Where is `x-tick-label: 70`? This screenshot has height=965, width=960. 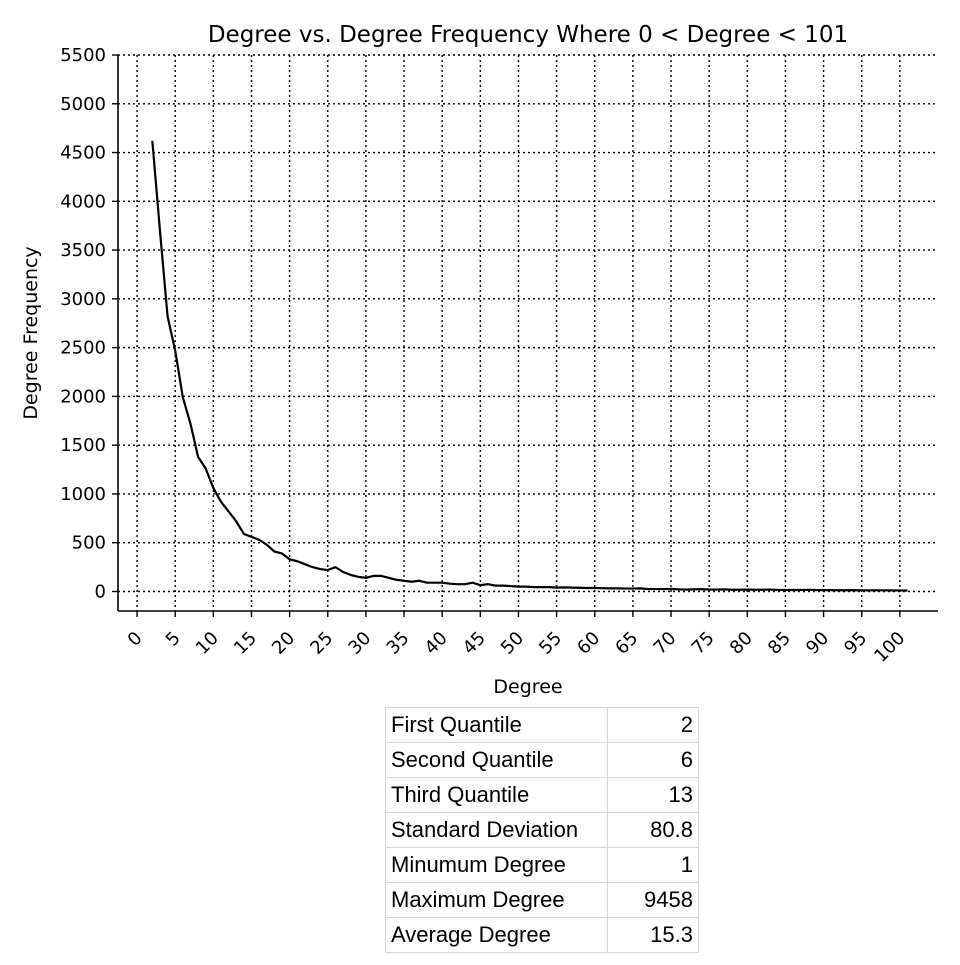 x-tick-label: 70 is located at coordinates (665, 643).